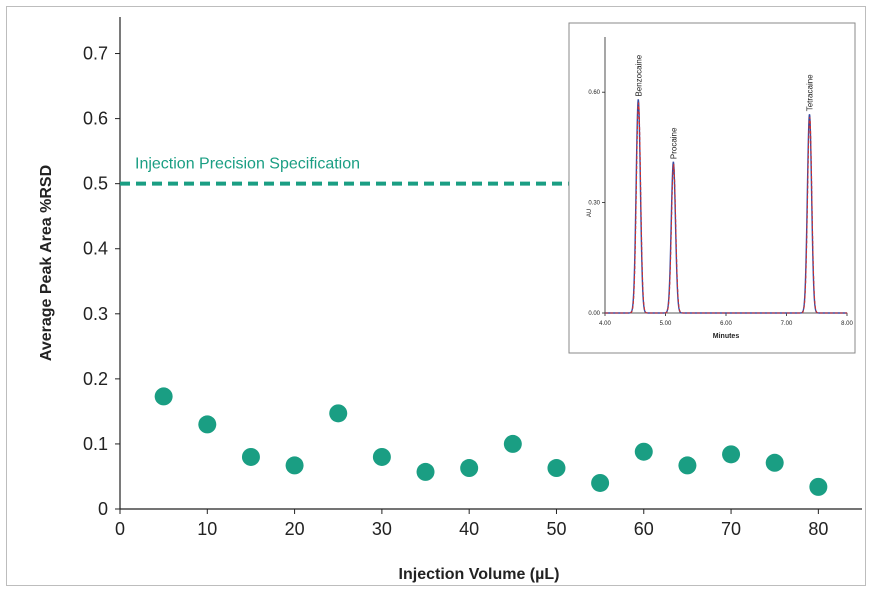  I want to click on y-tick-label: 0.2, so click(95, 379).